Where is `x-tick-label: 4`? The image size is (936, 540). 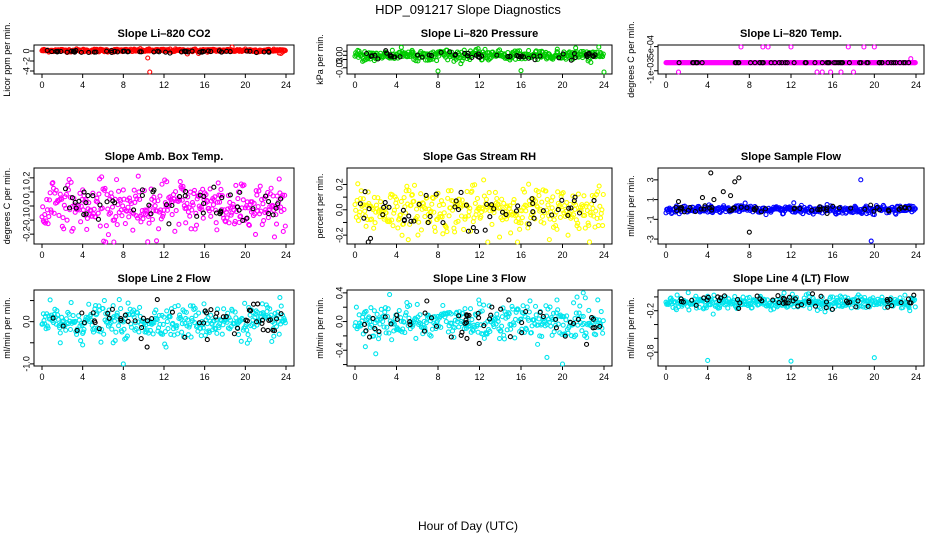 x-tick-label: 4 is located at coordinates (82, 85).